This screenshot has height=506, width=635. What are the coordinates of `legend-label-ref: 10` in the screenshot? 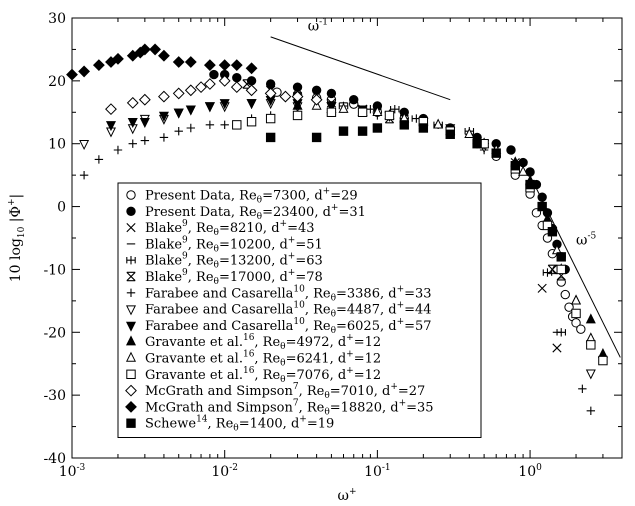 It's located at (299, 322).